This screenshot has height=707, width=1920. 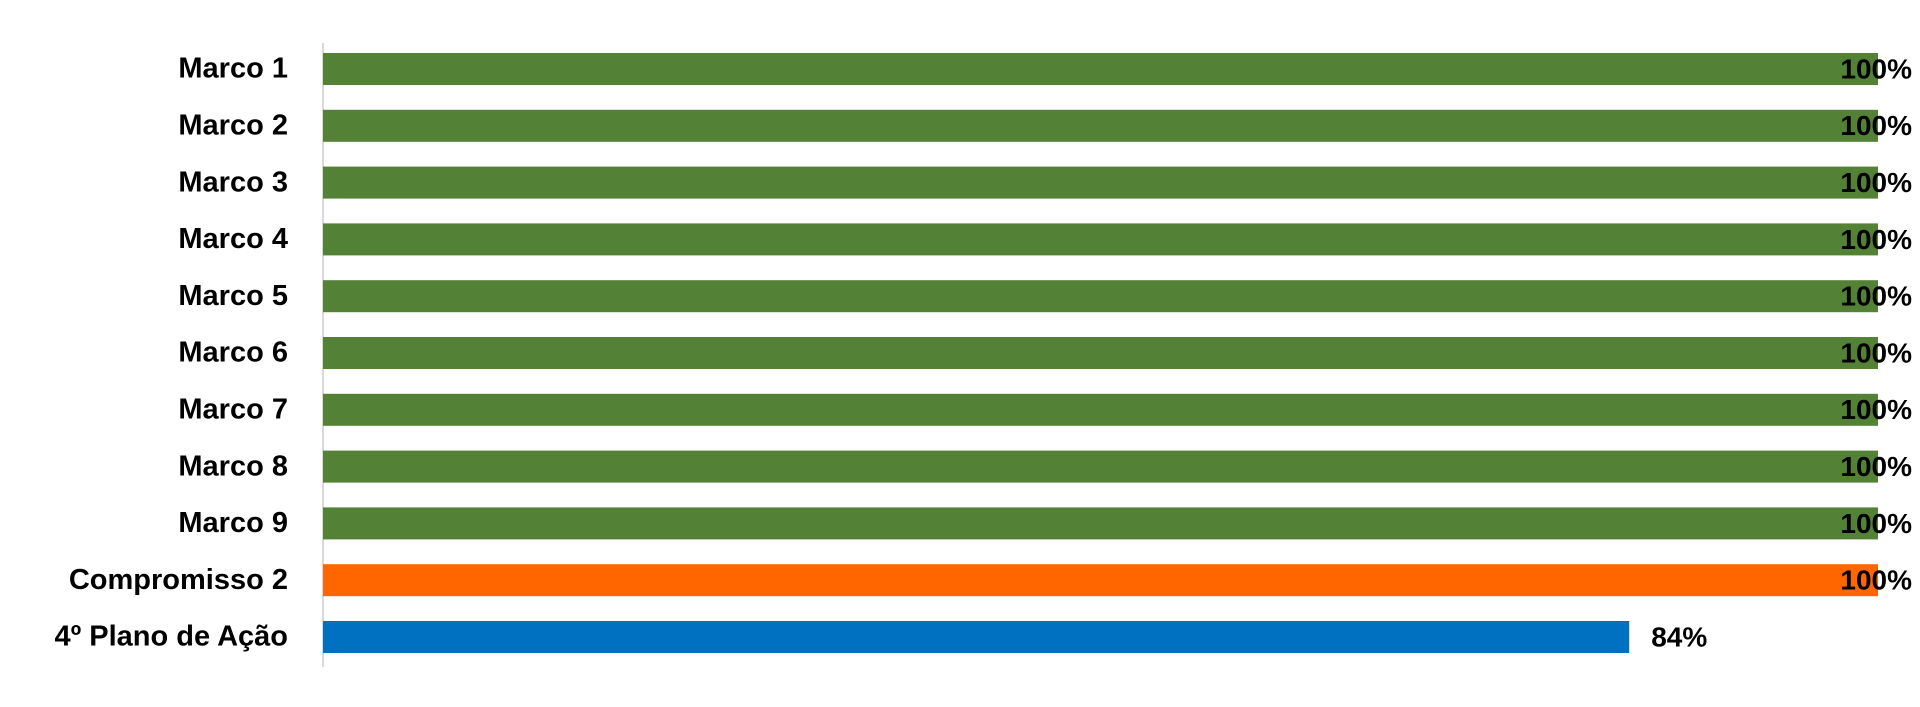 What do you see at coordinates (233, 125) in the screenshot?
I see `category-label: Marco 2` at bounding box center [233, 125].